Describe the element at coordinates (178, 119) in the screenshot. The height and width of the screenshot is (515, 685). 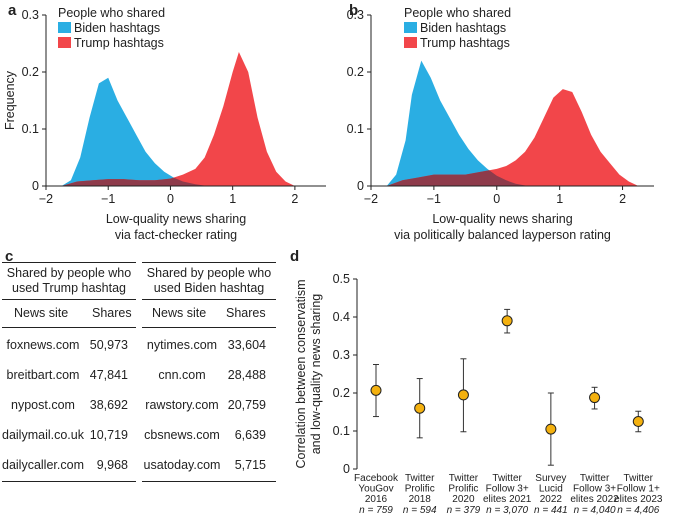
I see `panel-a-trump-area` at that location.